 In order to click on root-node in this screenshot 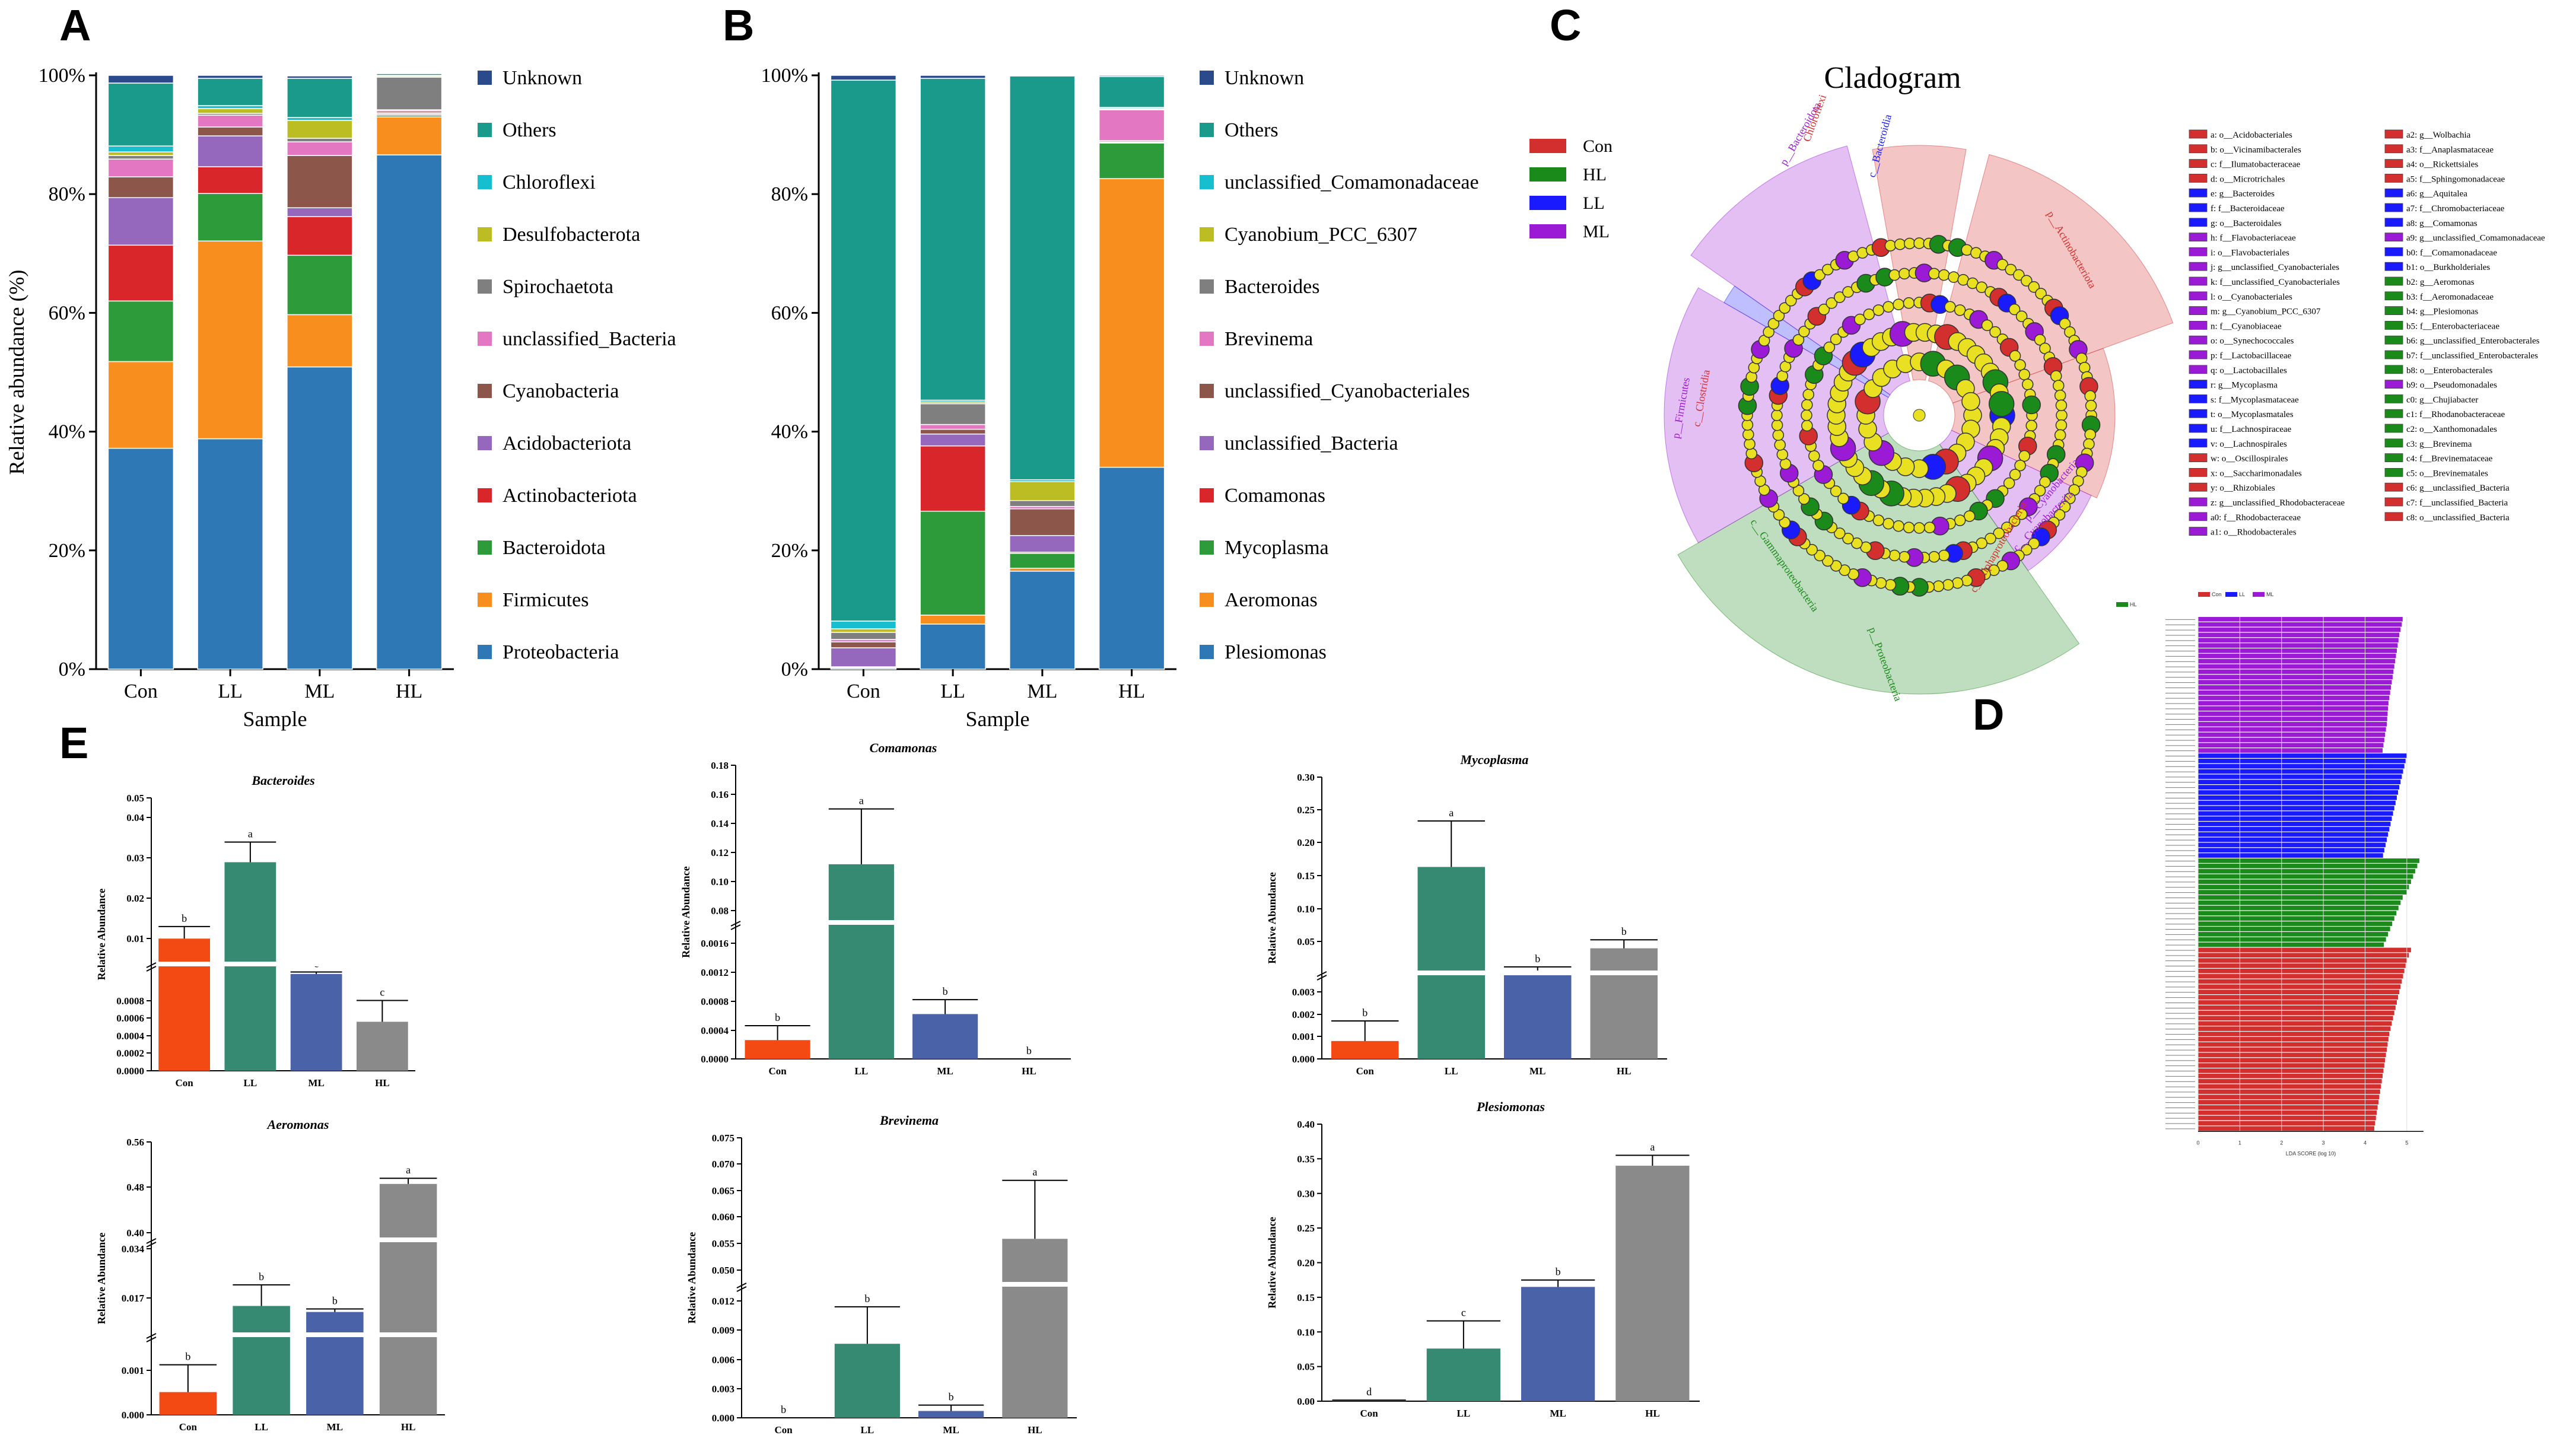, I will do `click(1919, 415)`.